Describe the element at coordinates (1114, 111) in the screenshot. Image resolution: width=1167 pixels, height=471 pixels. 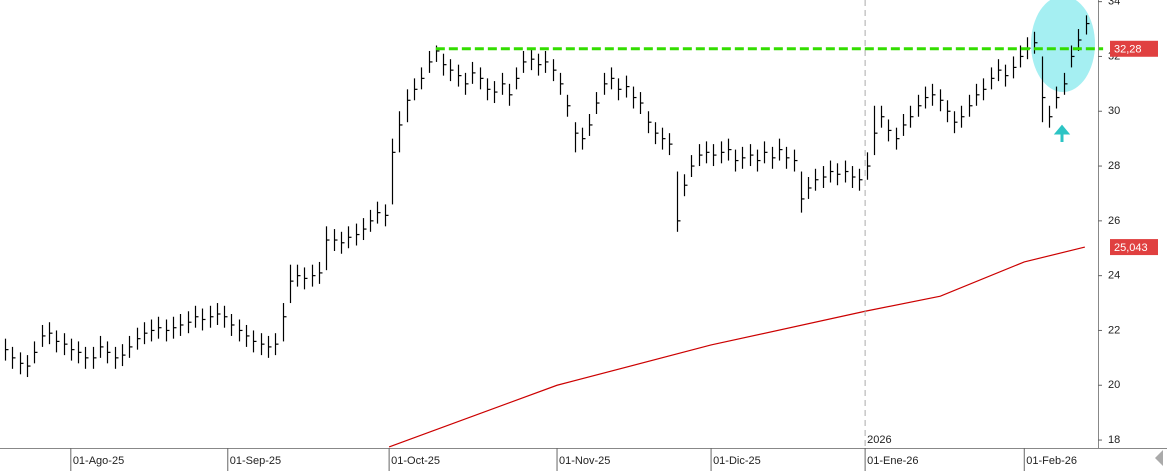
I see `y-tick-label: 30` at that location.